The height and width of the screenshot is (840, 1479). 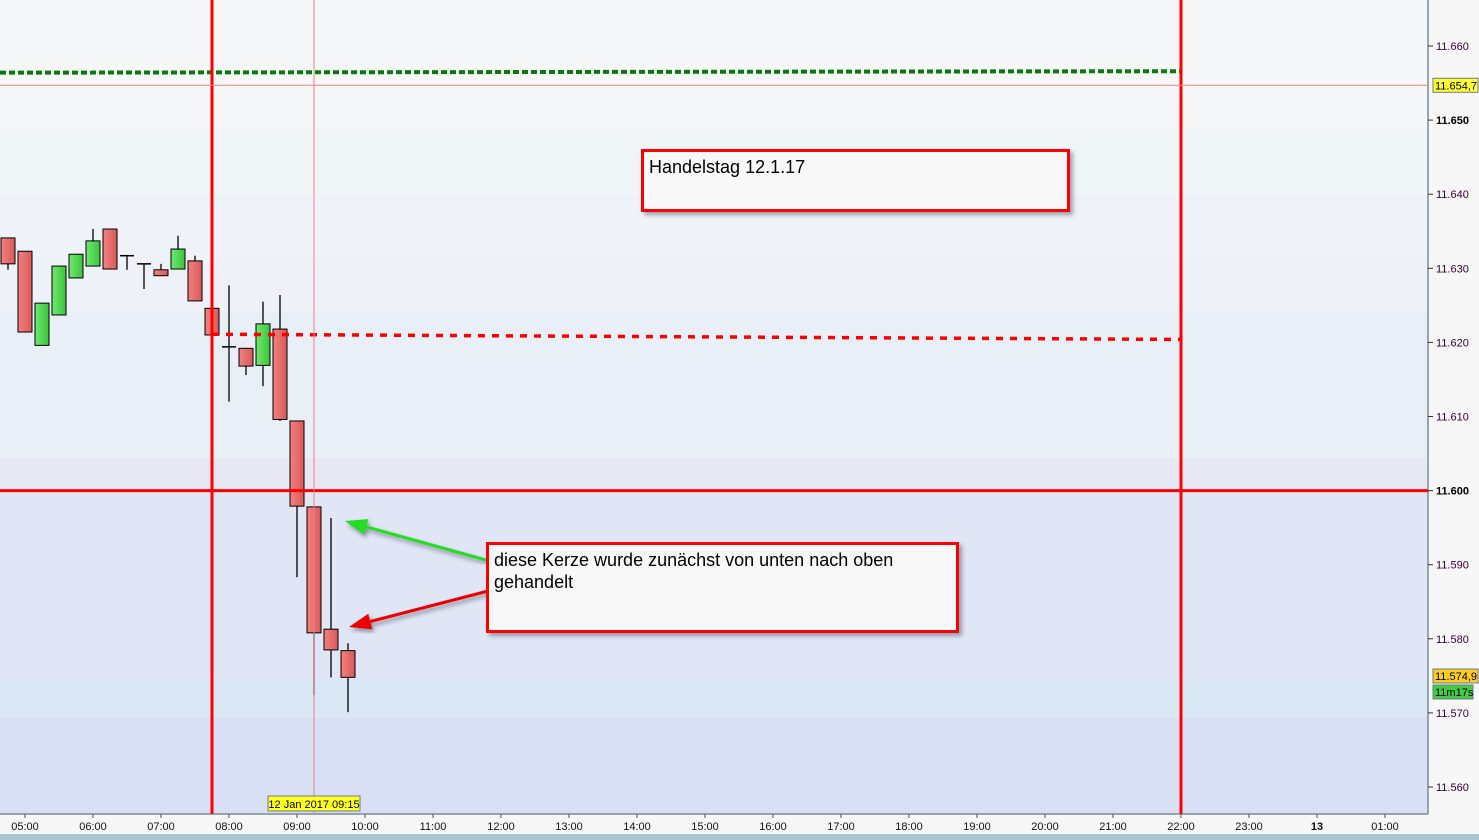 What do you see at coordinates (1452, 566) in the screenshot?
I see `y-tick-label: 11.590` at bounding box center [1452, 566].